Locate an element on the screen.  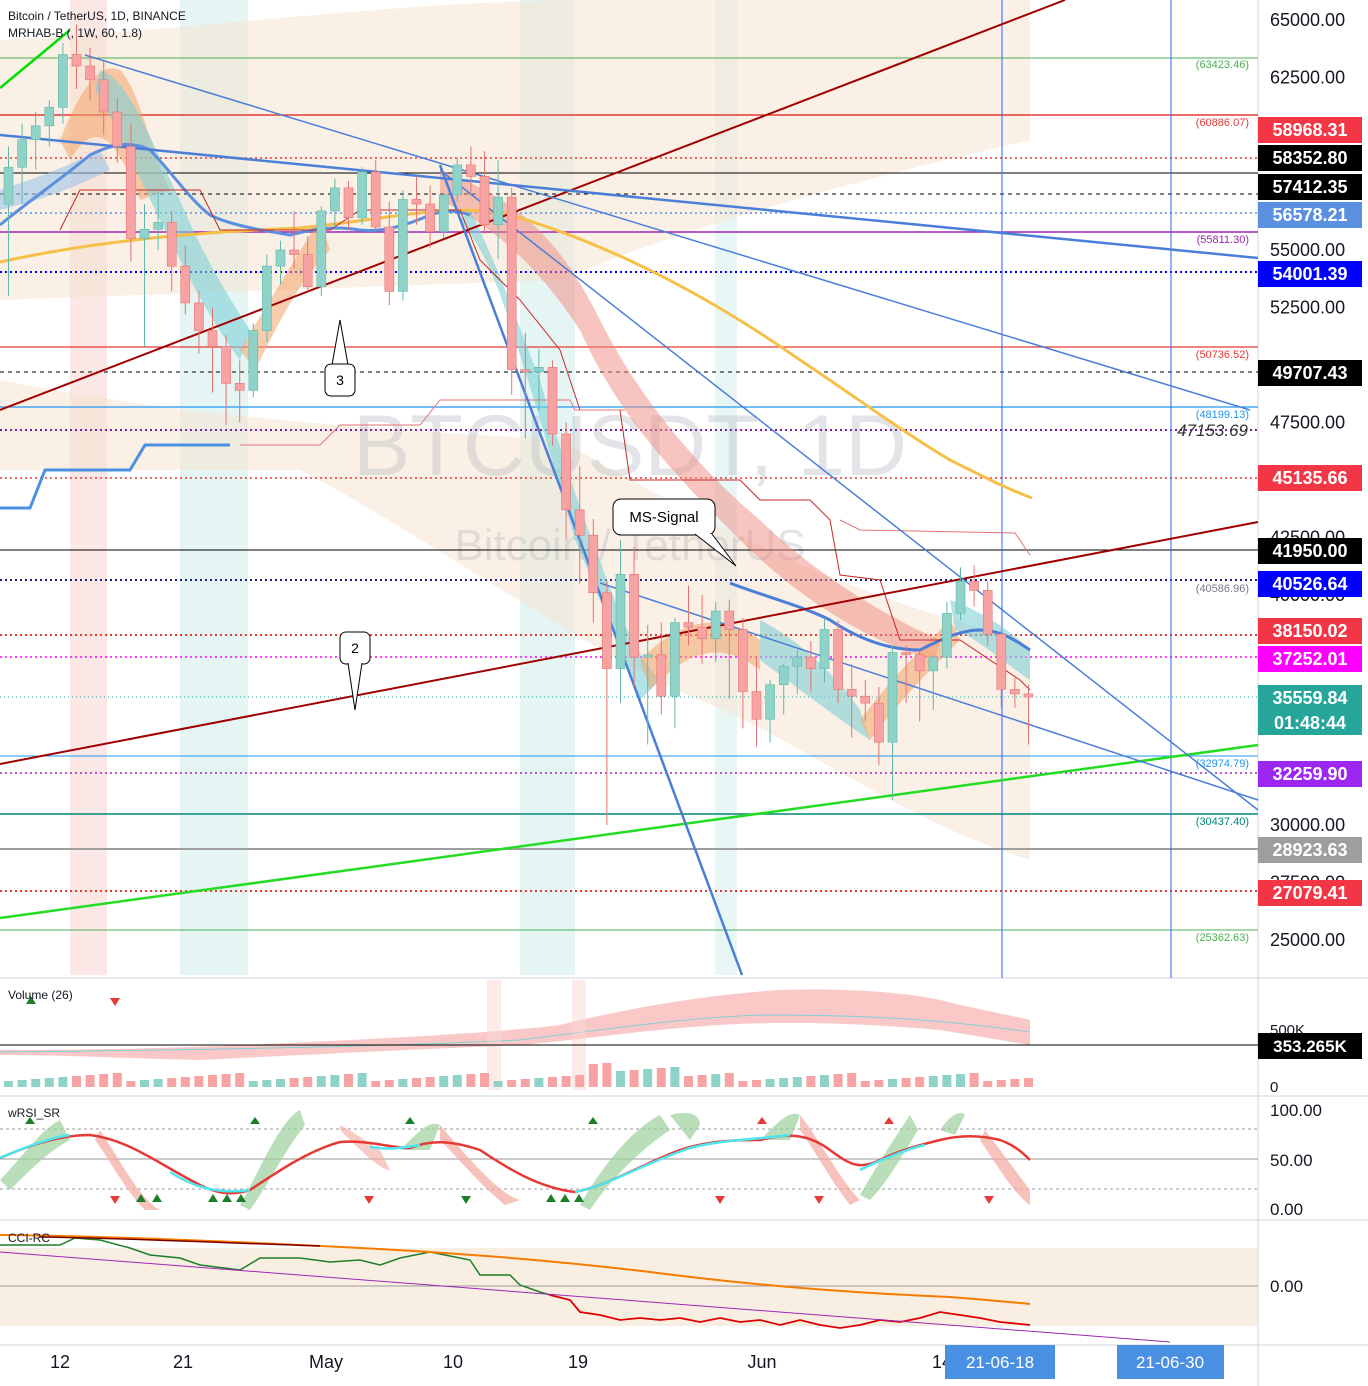
svg-text: 37252.01 is located at coordinates (1309, 659).